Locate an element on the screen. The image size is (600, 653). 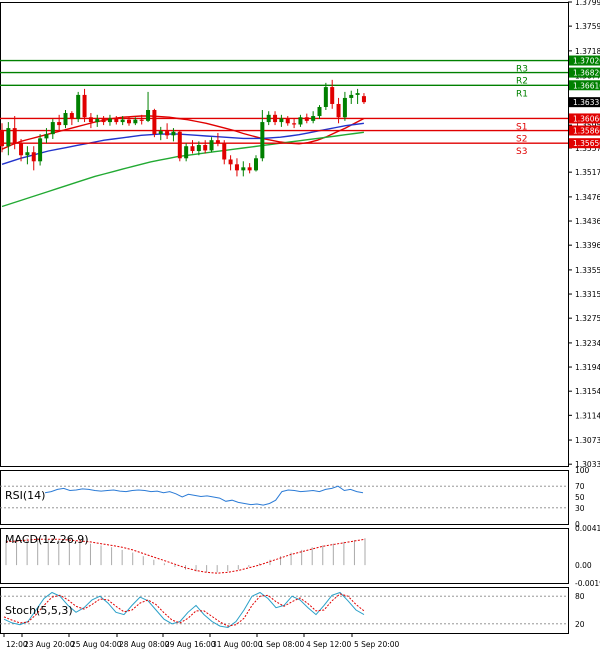
level-price-badge-s2 is located at coordinates (584, 130).